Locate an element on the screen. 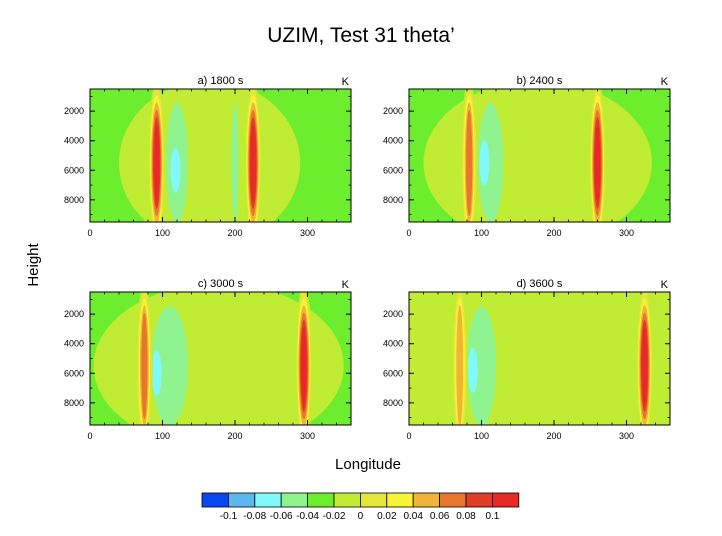  colorbar-label: 0.06 is located at coordinates (440, 516).